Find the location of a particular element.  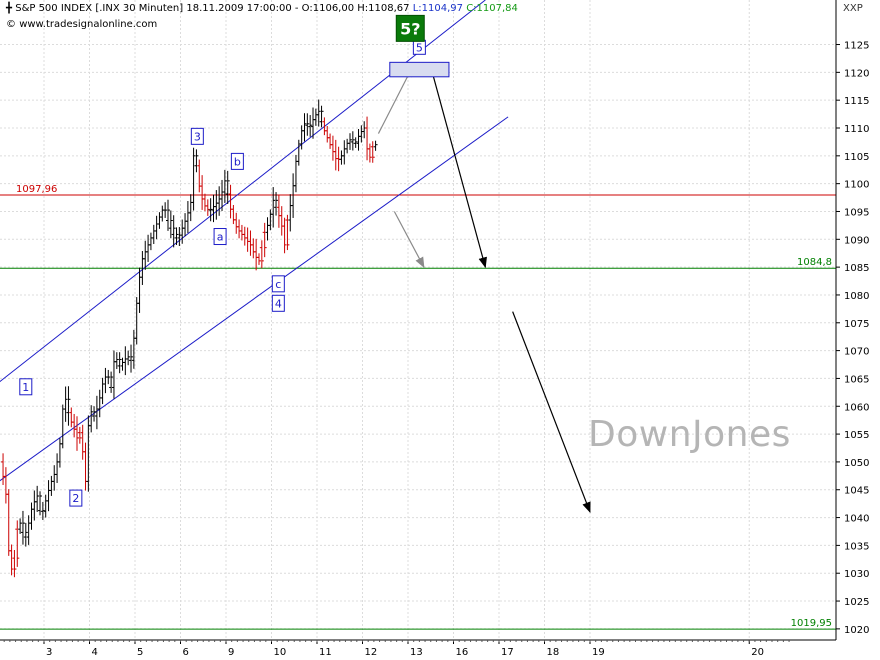

watermark: DownJones is located at coordinates (689, 434).